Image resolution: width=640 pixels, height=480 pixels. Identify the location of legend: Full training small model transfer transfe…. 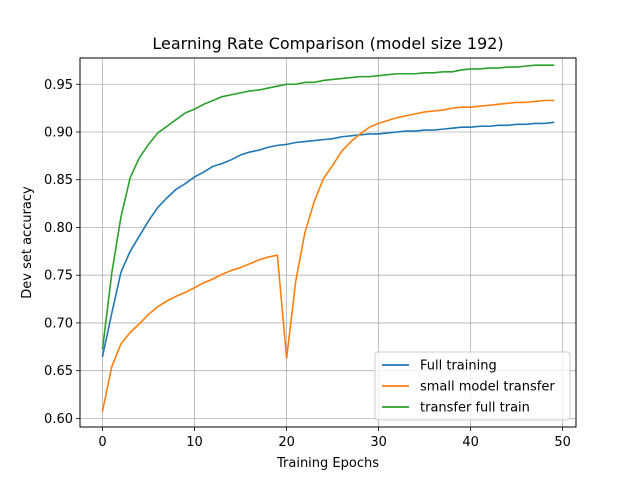
(472, 386).